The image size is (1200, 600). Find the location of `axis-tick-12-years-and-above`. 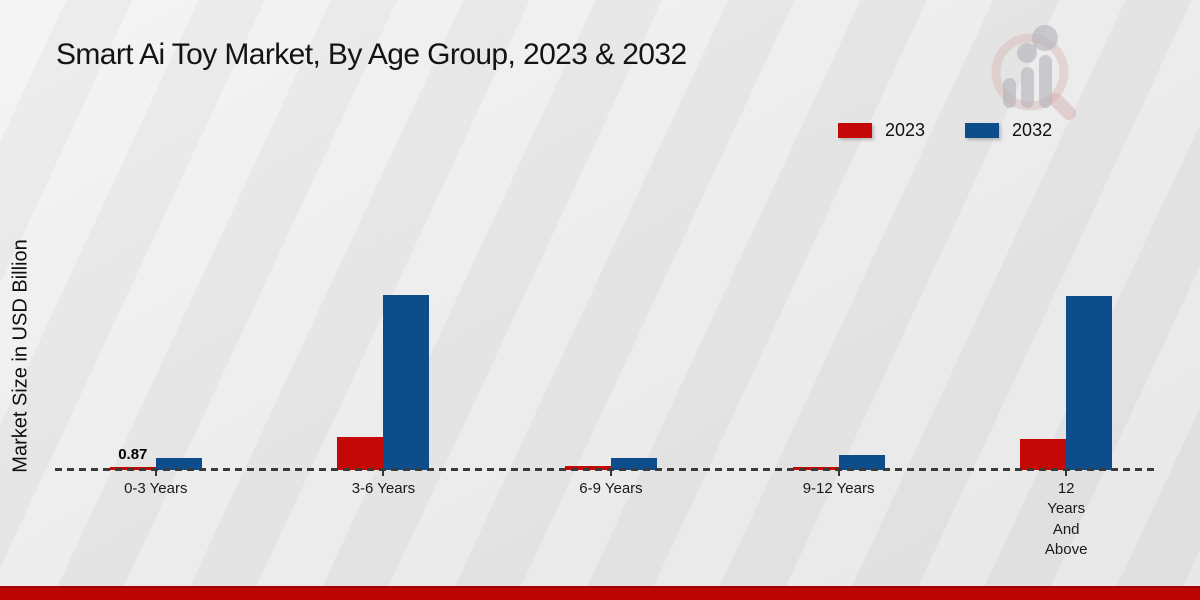

axis-tick-12-years-and-above is located at coordinates (1066, 473).